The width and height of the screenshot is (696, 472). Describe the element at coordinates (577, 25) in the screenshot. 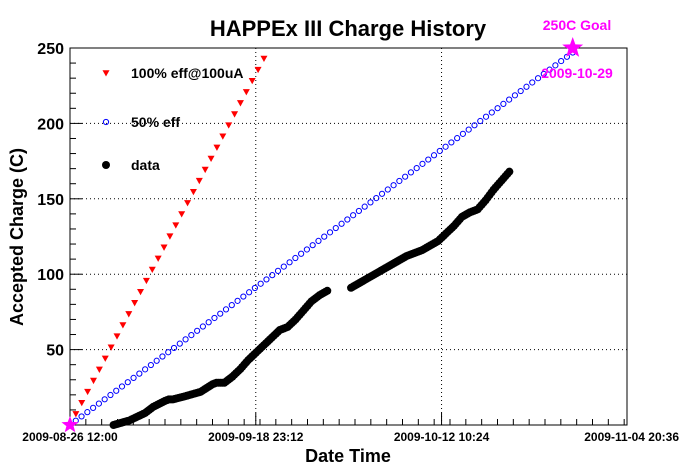

I see `goal-label: 250C Goal` at that location.